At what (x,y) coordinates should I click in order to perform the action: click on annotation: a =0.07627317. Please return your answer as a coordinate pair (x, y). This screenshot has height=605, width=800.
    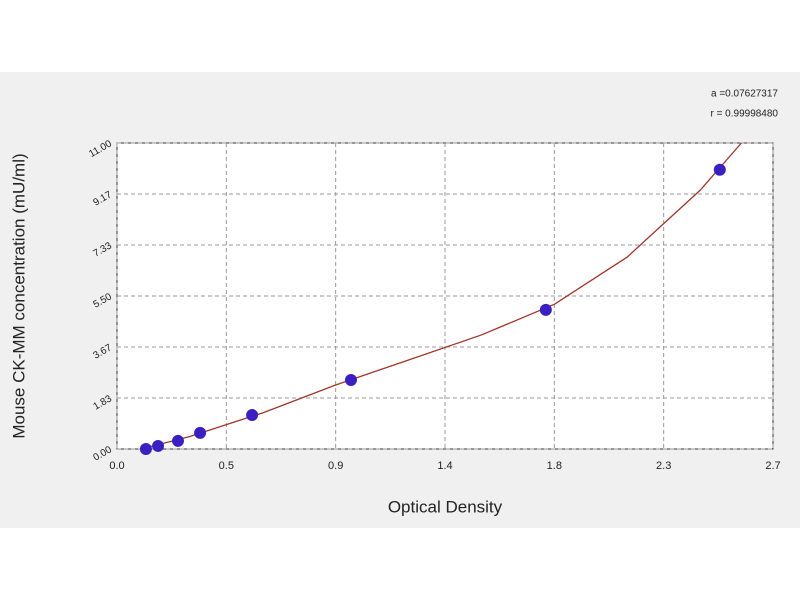
    Looking at the image, I should click on (744, 94).